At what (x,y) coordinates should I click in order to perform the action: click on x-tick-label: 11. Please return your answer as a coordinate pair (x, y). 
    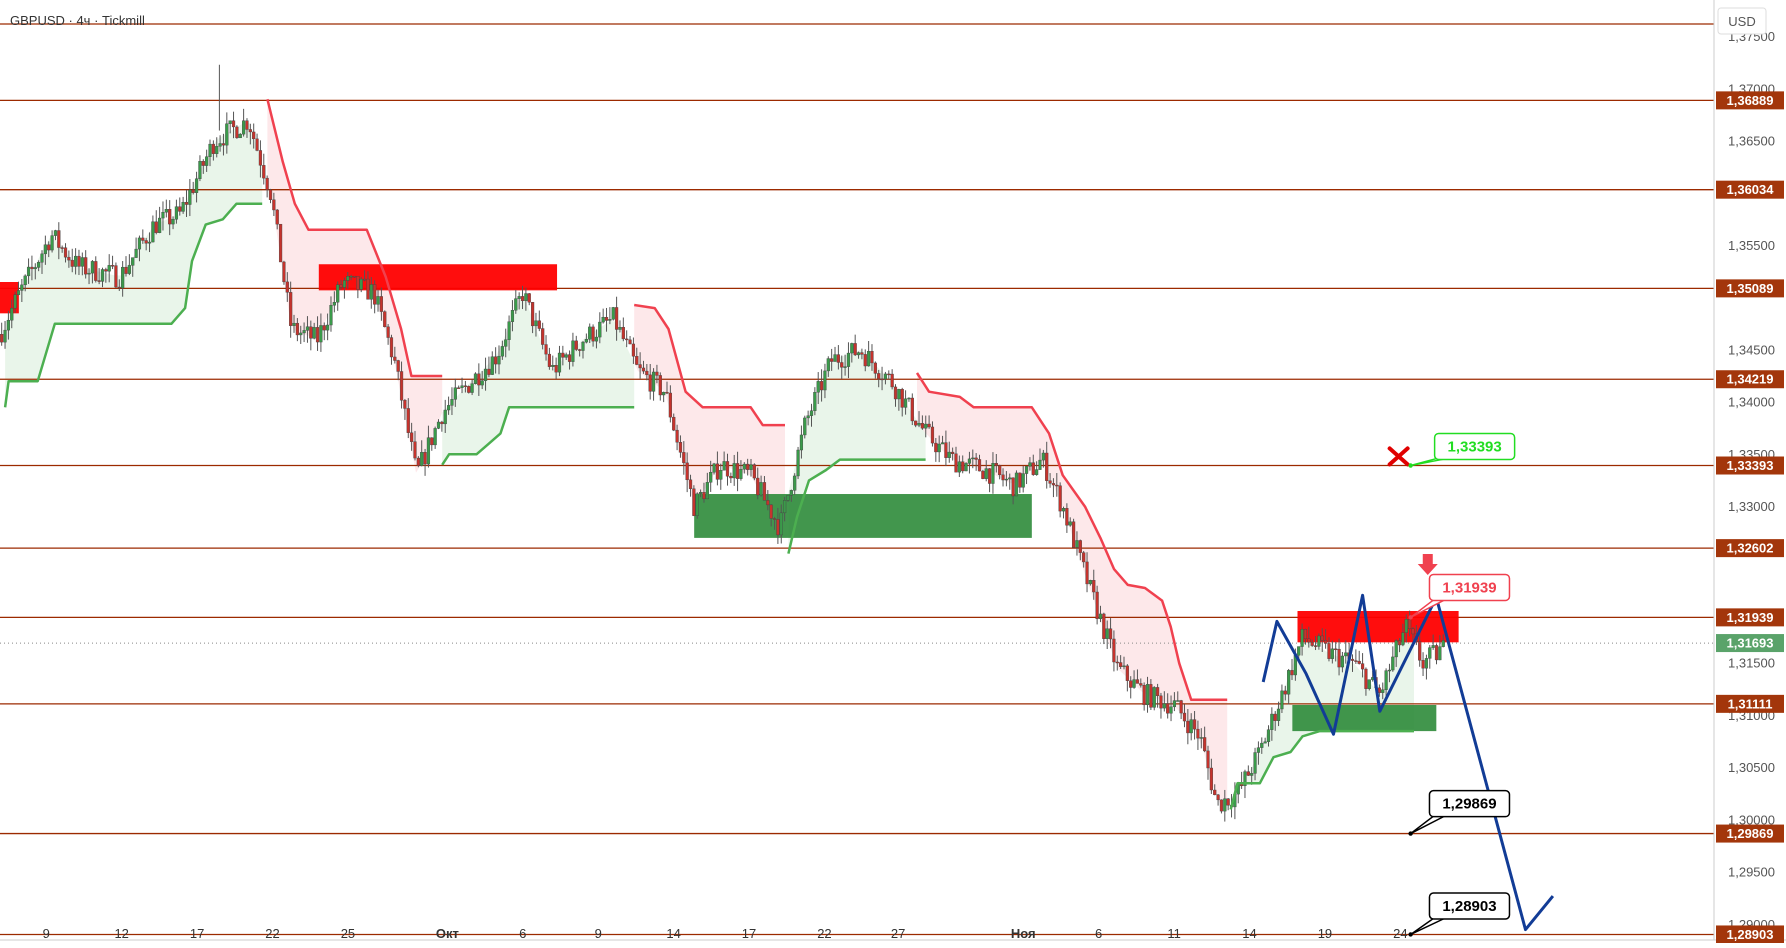
    Looking at the image, I should click on (1174, 933).